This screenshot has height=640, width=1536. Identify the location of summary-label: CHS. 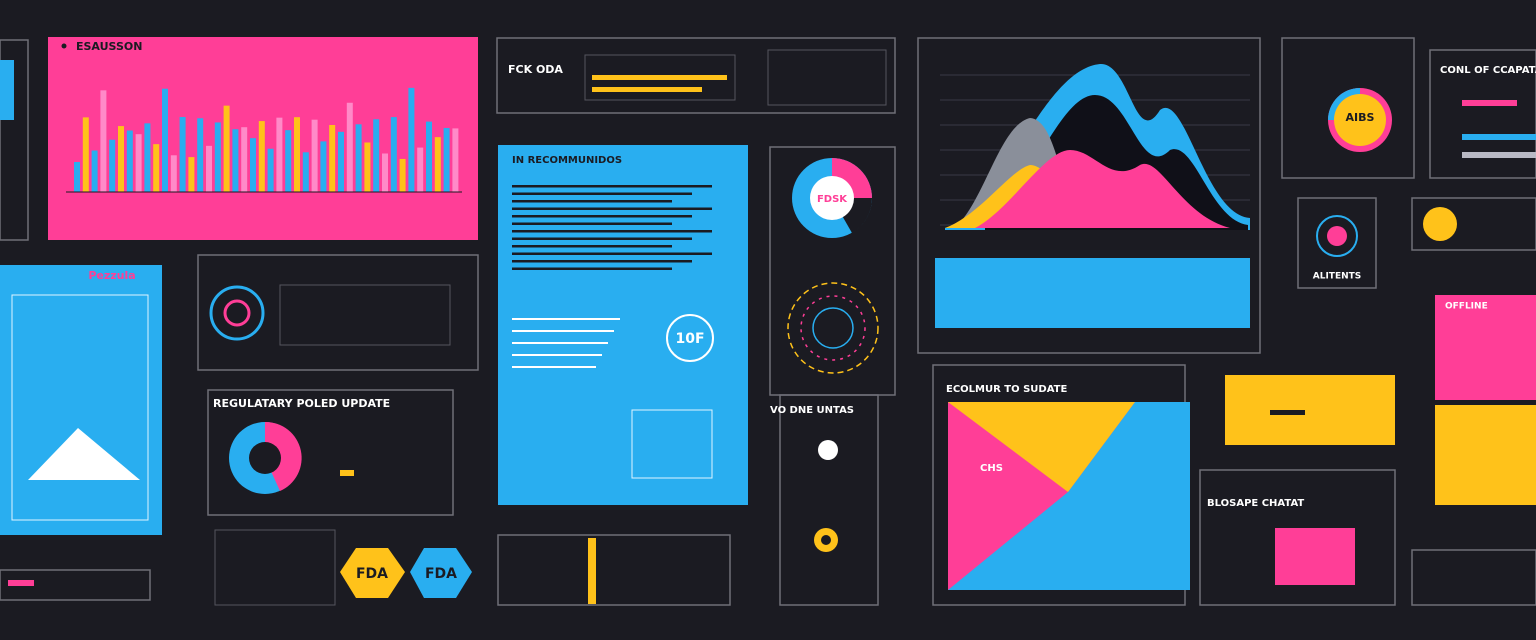
(991, 468).